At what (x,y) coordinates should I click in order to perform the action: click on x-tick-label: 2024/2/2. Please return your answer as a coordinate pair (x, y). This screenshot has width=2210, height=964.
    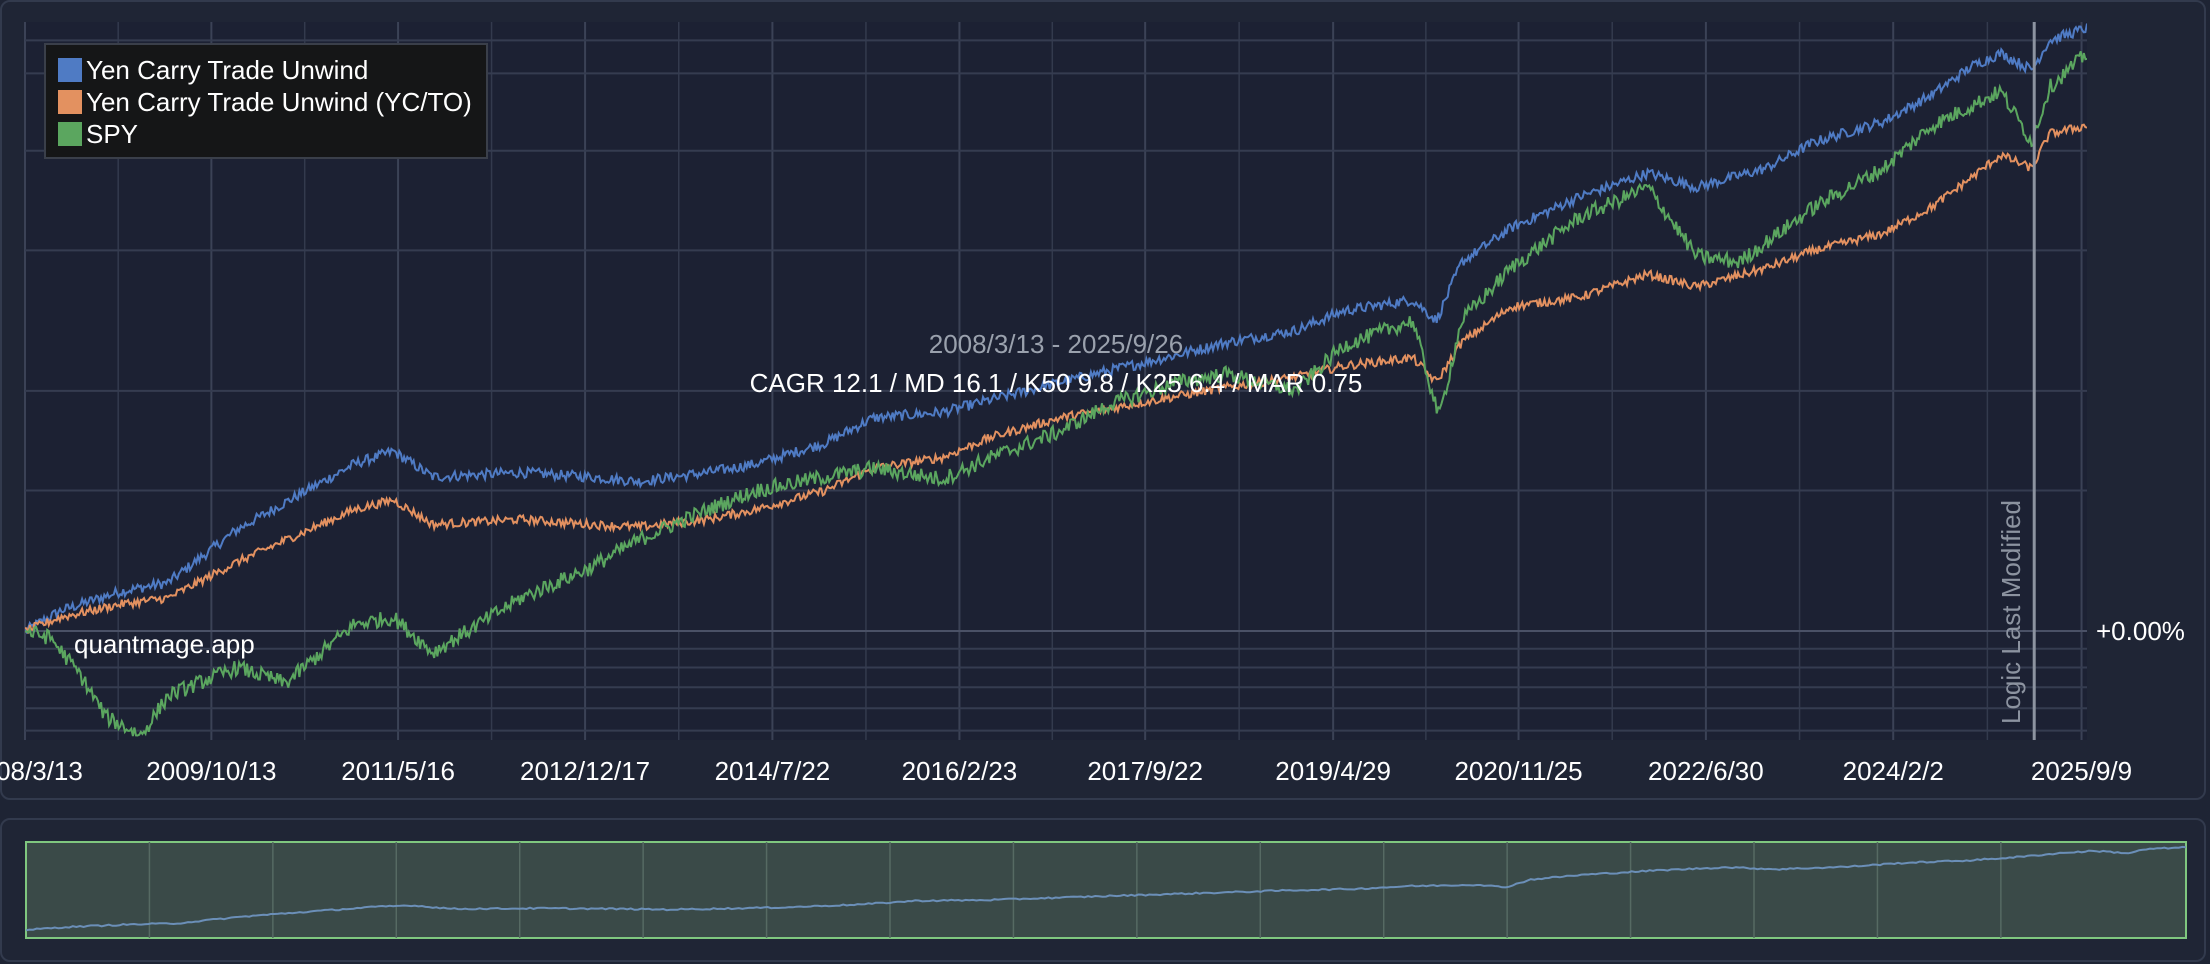
    Looking at the image, I should click on (1893, 771).